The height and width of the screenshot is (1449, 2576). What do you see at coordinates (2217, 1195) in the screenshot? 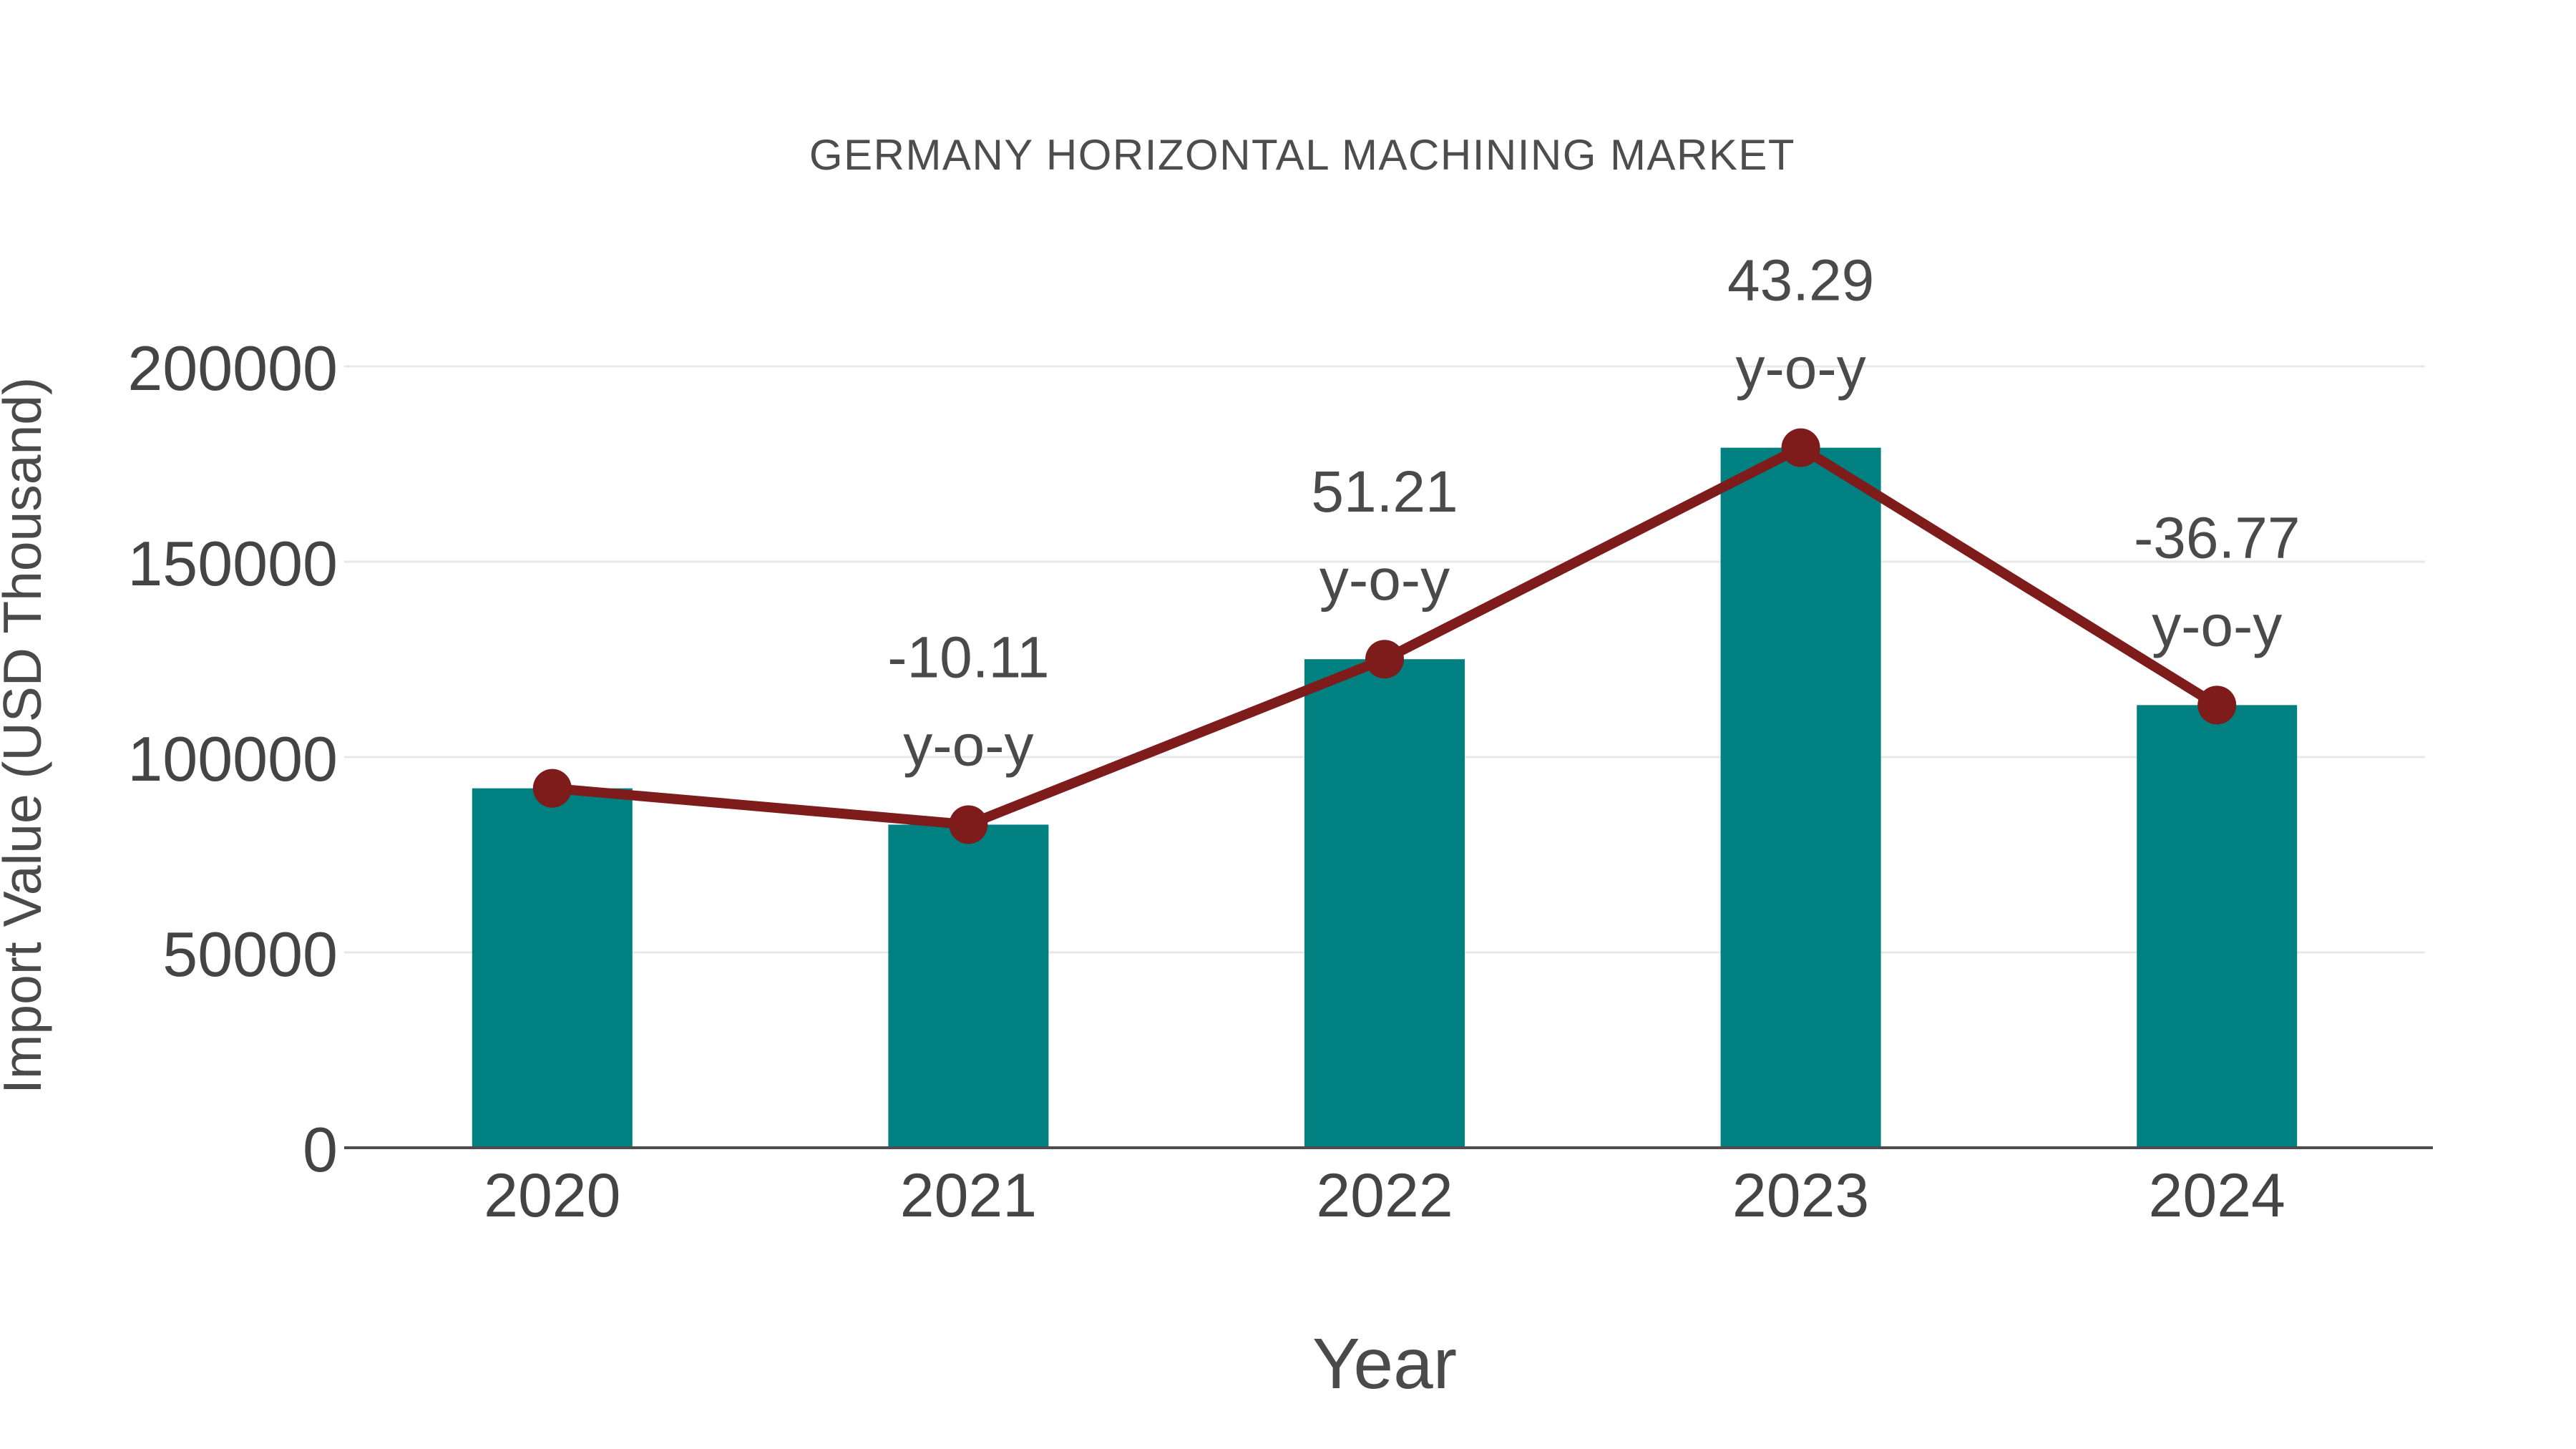
I see `x-tick-label-2024: 2024` at bounding box center [2217, 1195].